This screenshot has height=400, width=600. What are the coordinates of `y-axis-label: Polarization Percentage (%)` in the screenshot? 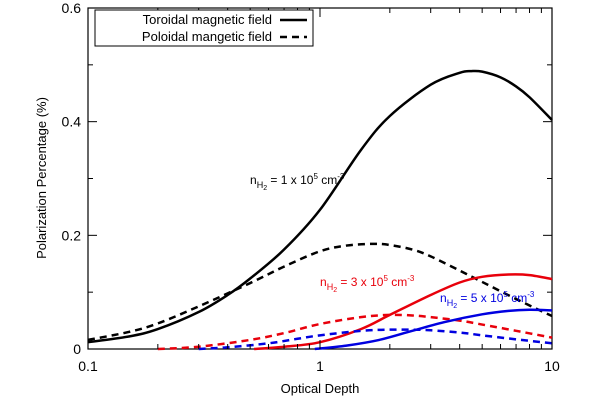 It's located at (41, 178).